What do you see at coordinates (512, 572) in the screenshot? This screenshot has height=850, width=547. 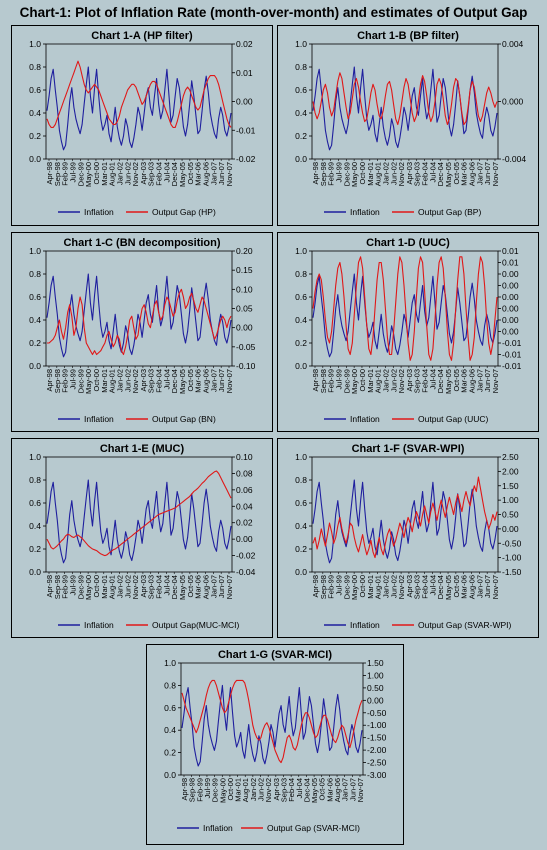 I see `right-tick-label: -1.50` at bounding box center [512, 572].